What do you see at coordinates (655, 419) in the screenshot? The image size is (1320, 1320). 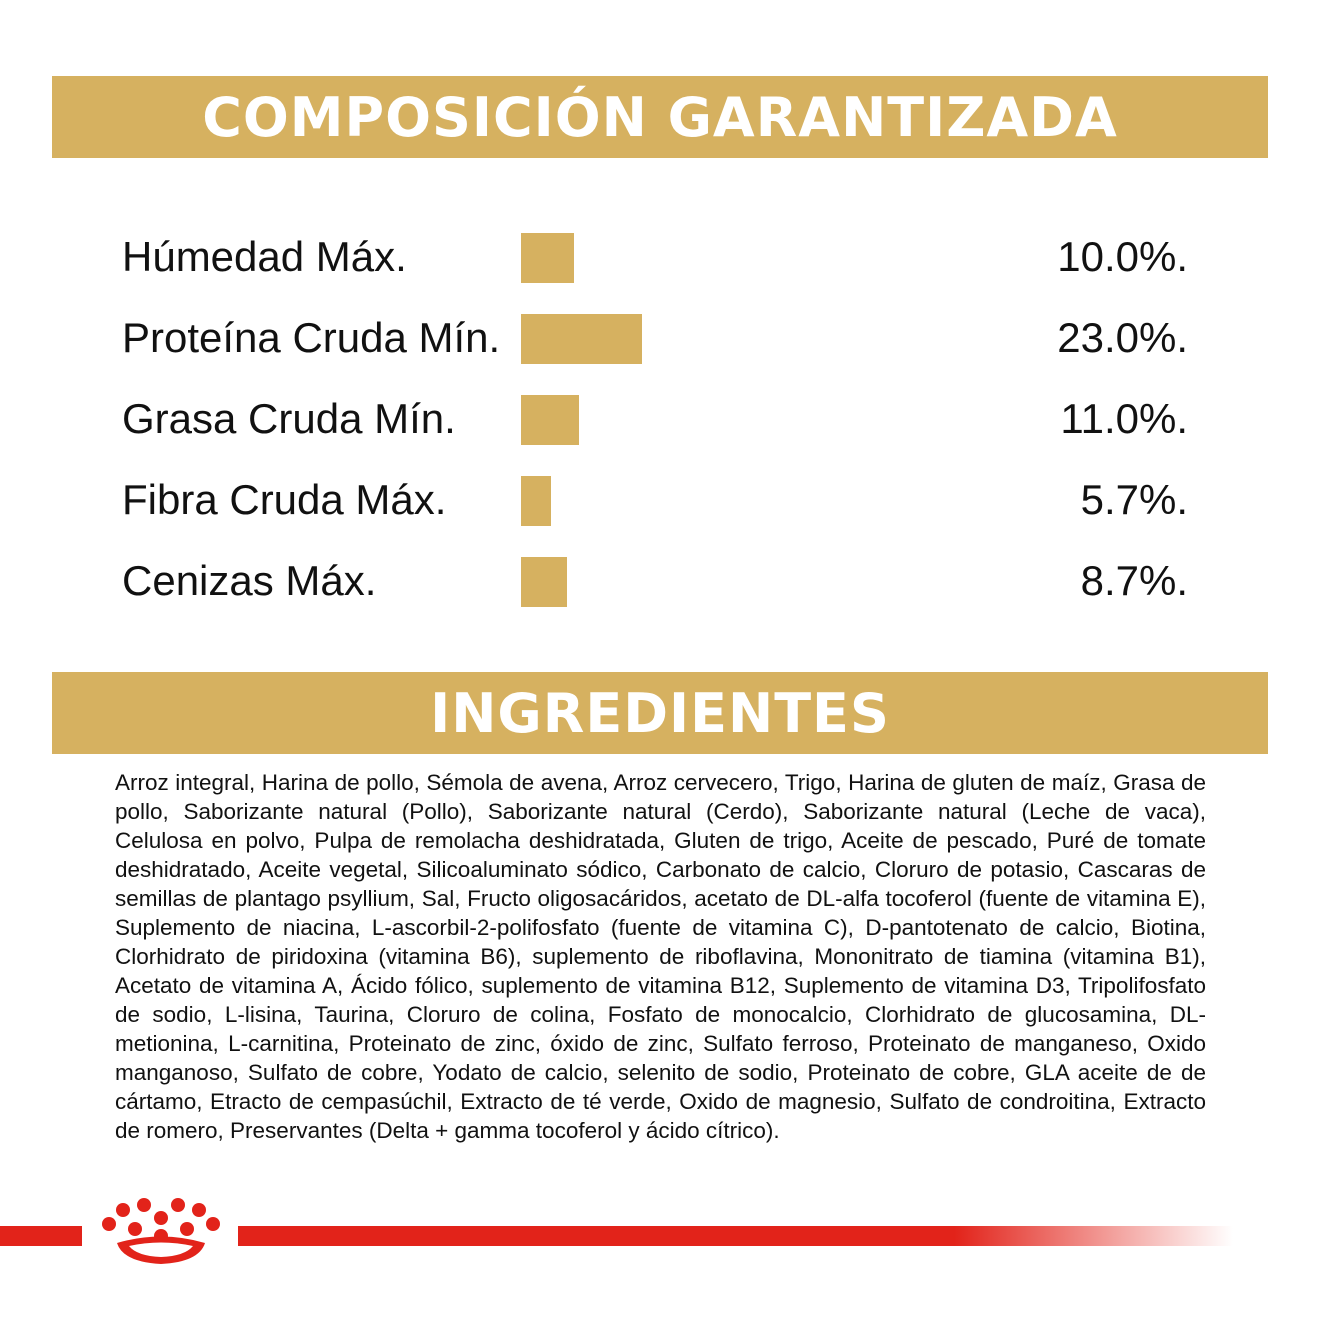 I see `composition-row: Grasa Cruda Mín. 11.0%.` at bounding box center [655, 419].